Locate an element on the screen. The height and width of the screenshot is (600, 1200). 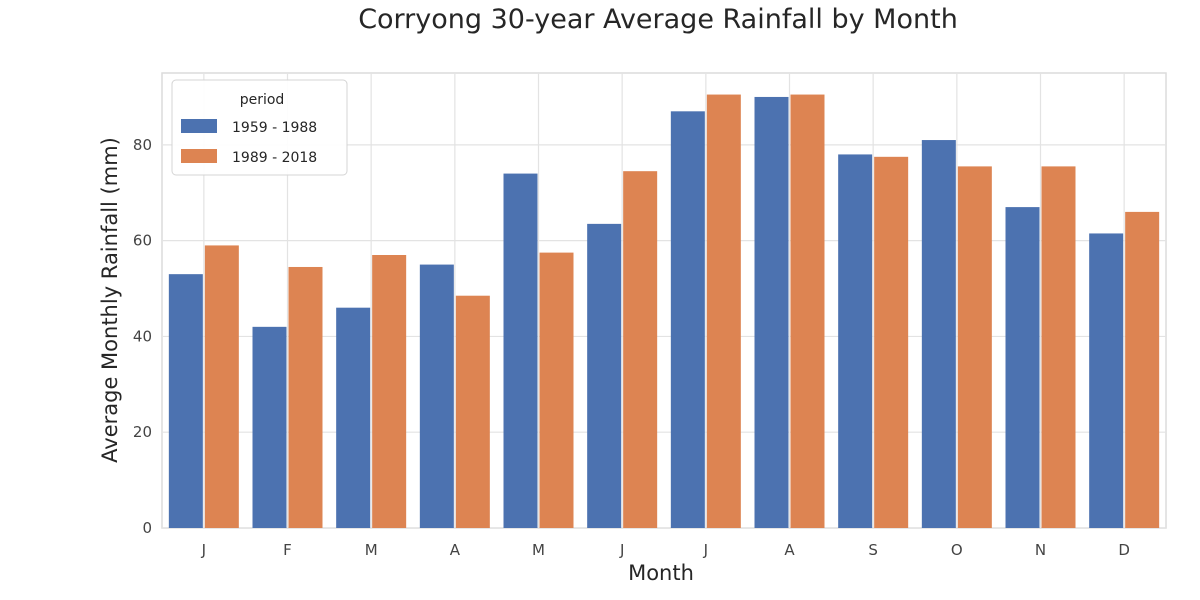
y-tick-label: 40 is located at coordinates (142, 336).